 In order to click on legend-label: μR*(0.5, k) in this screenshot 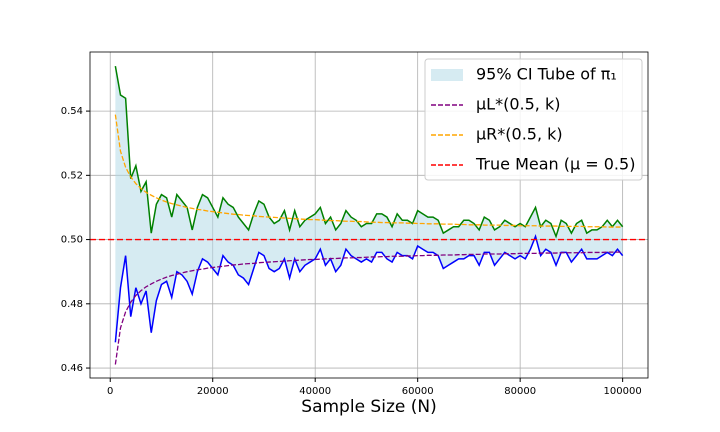, I will do `click(519, 134)`.